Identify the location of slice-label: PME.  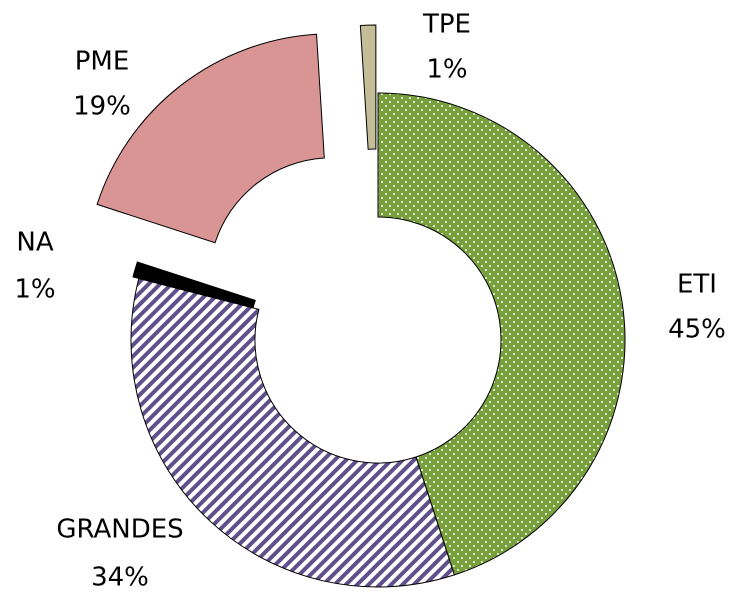
(102, 62).